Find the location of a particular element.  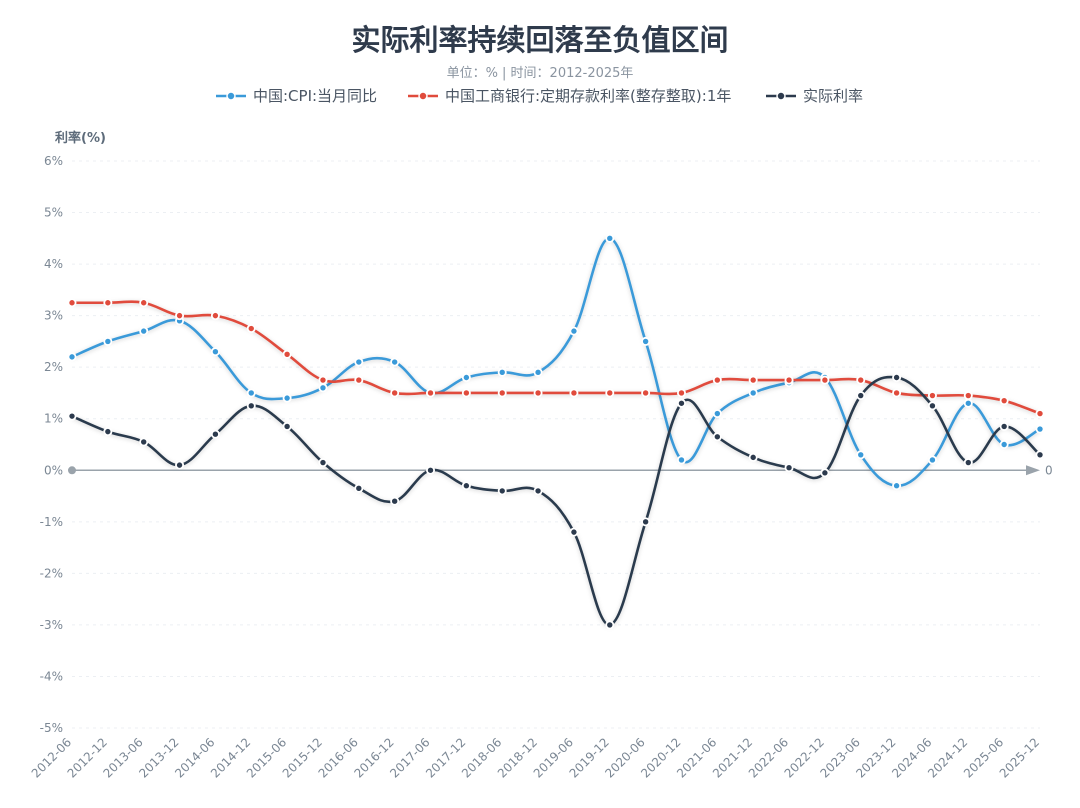

zero-axis: 0 is located at coordinates (560, 470).